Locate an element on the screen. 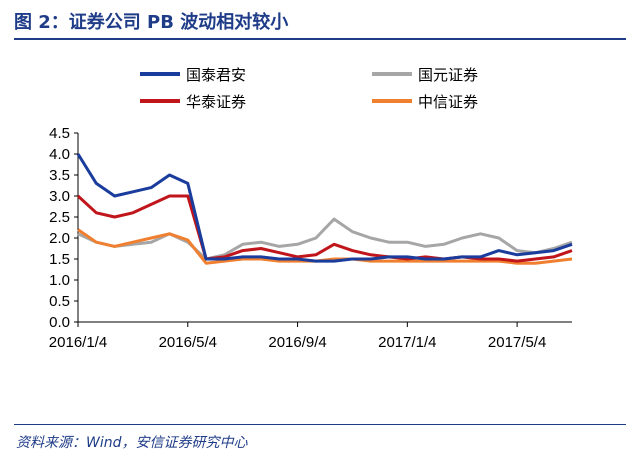 Image resolution: width=640 pixels, height=467 pixels. y-tick-label: 0.0 is located at coordinates (59, 322).